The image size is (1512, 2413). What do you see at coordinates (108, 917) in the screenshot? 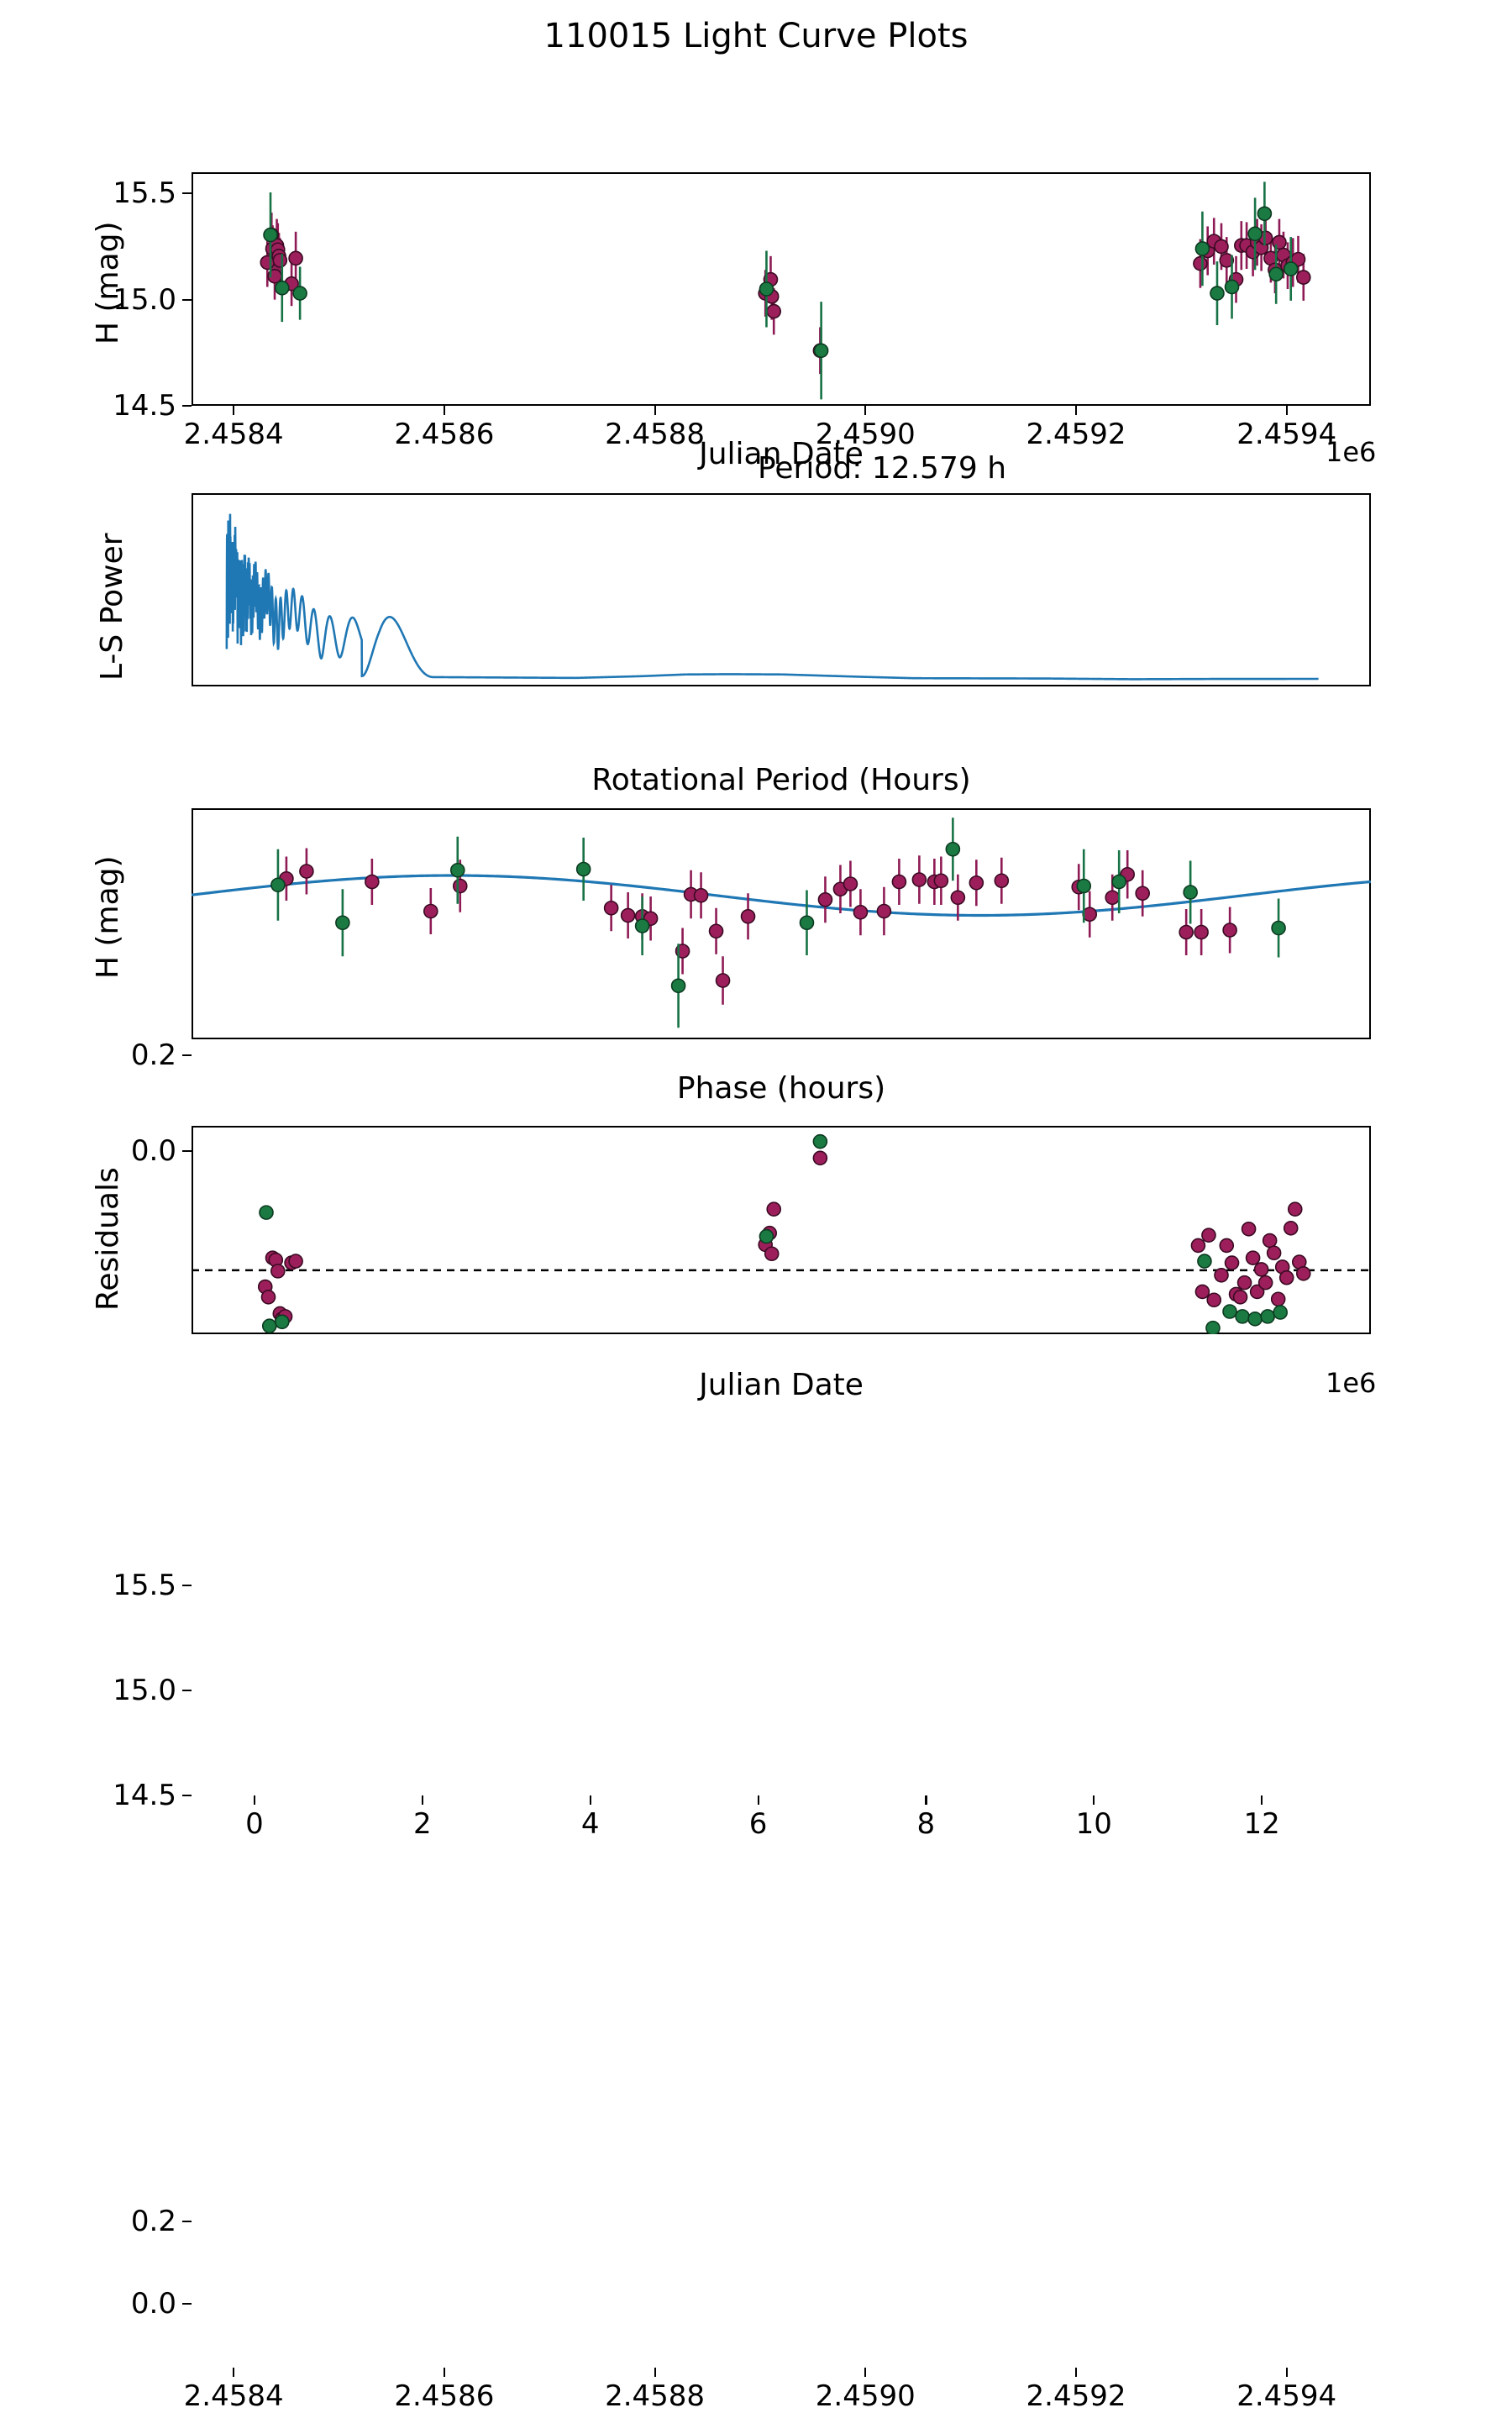
I see `yaxis-label-phase: H (mag)` at bounding box center [108, 917].